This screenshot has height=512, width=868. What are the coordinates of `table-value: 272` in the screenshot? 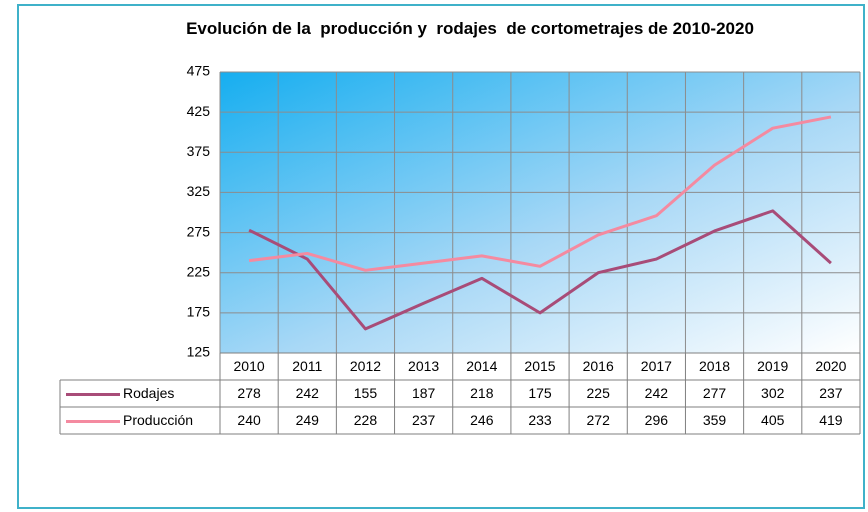 It's located at (599, 420).